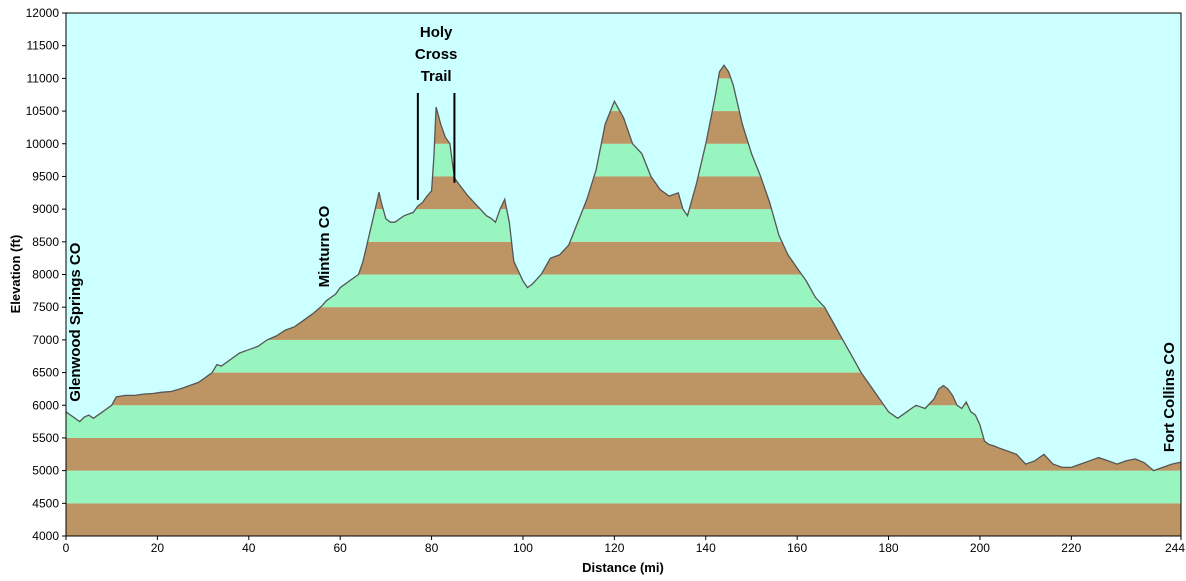 This screenshot has height=581, width=1186. Describe the element at coordinates (436, 32) in the screenshot. I see `trail-label: Holy` at that location.